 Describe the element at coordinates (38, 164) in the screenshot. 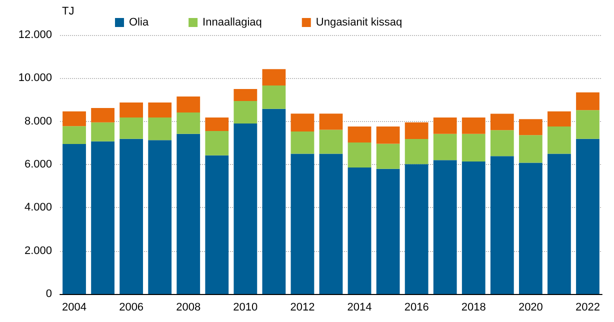

I see `y-tick-label: 6.000` at that location.